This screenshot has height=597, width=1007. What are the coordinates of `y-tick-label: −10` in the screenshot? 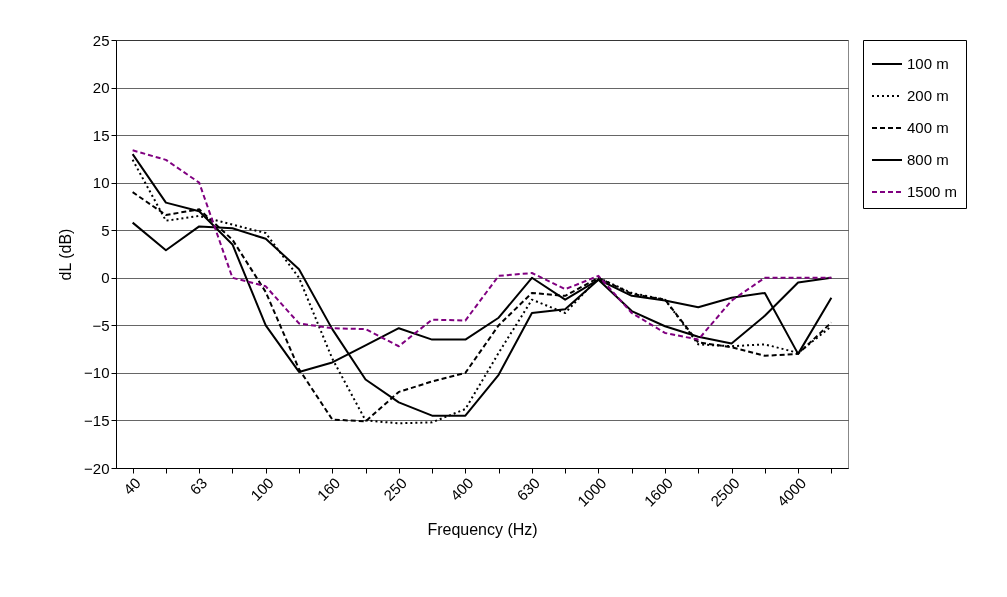 It's located at (97, 373).